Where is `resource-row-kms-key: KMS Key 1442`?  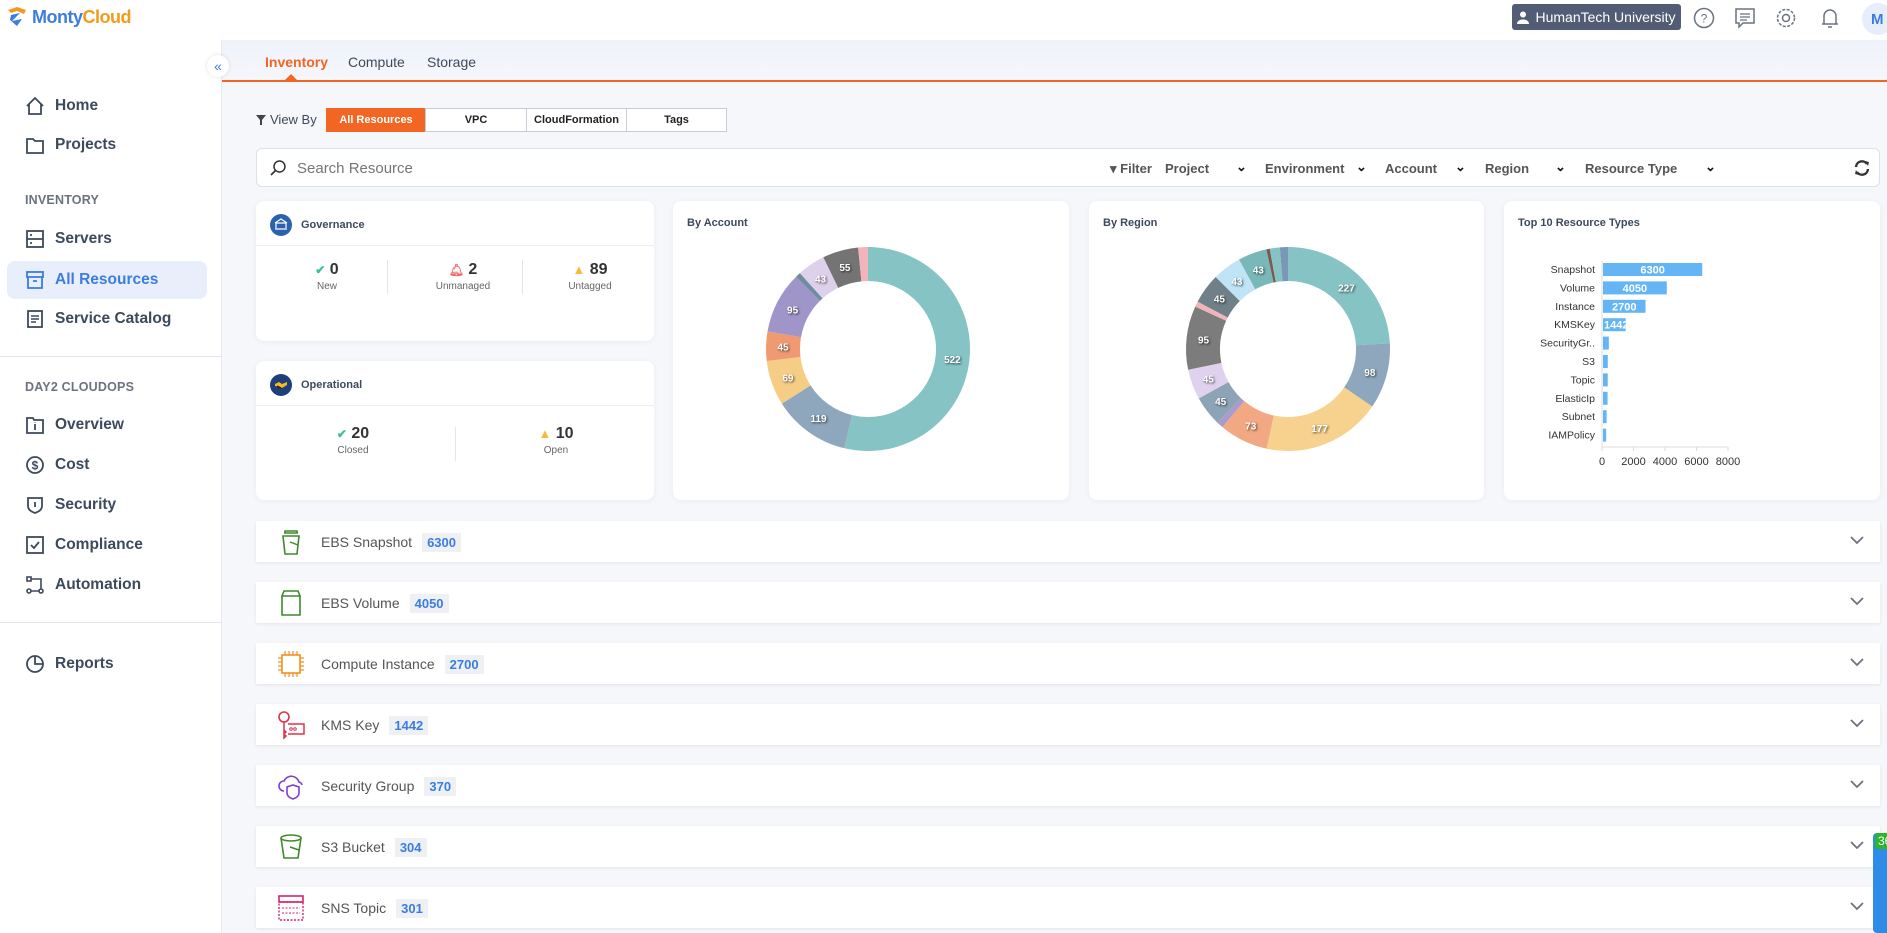
resource-row-kms-key: KMS Key 1442 is located at coordinates (1068, 724).